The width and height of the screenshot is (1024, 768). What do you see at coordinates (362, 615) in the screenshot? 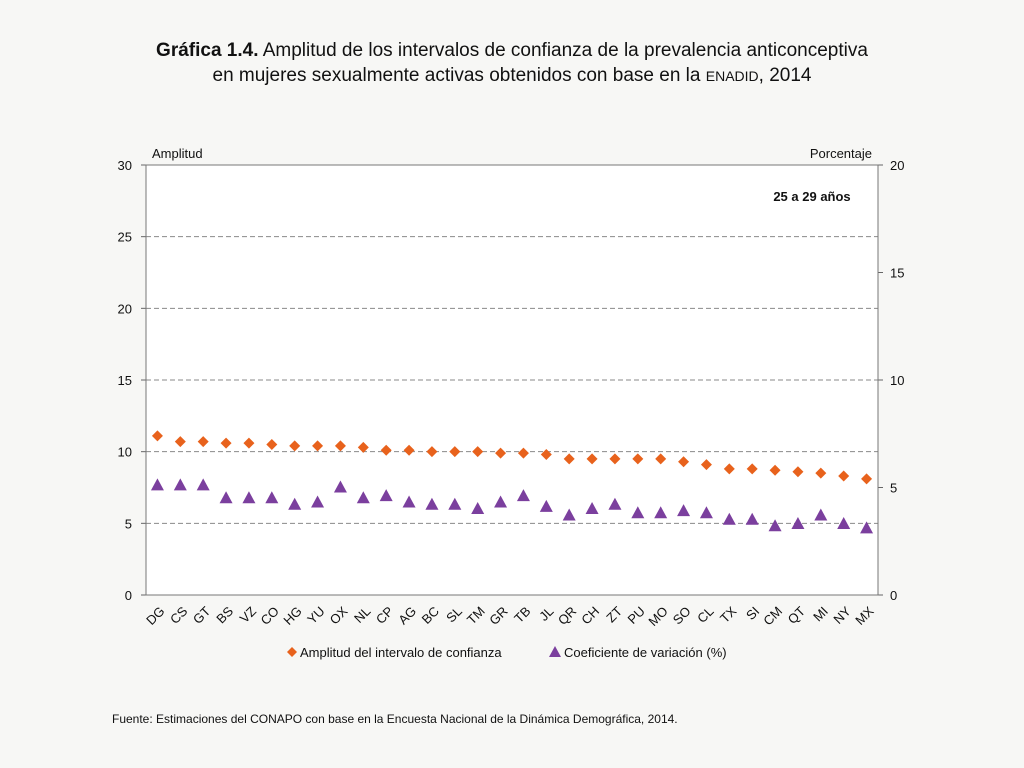
I see `x-tick-label: NL` at bounding box center [362, 615].